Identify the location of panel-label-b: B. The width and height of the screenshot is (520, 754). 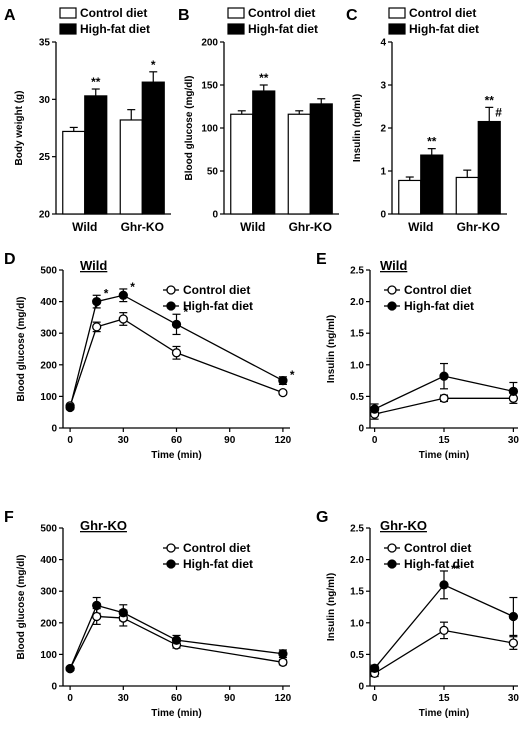
(184, 15).